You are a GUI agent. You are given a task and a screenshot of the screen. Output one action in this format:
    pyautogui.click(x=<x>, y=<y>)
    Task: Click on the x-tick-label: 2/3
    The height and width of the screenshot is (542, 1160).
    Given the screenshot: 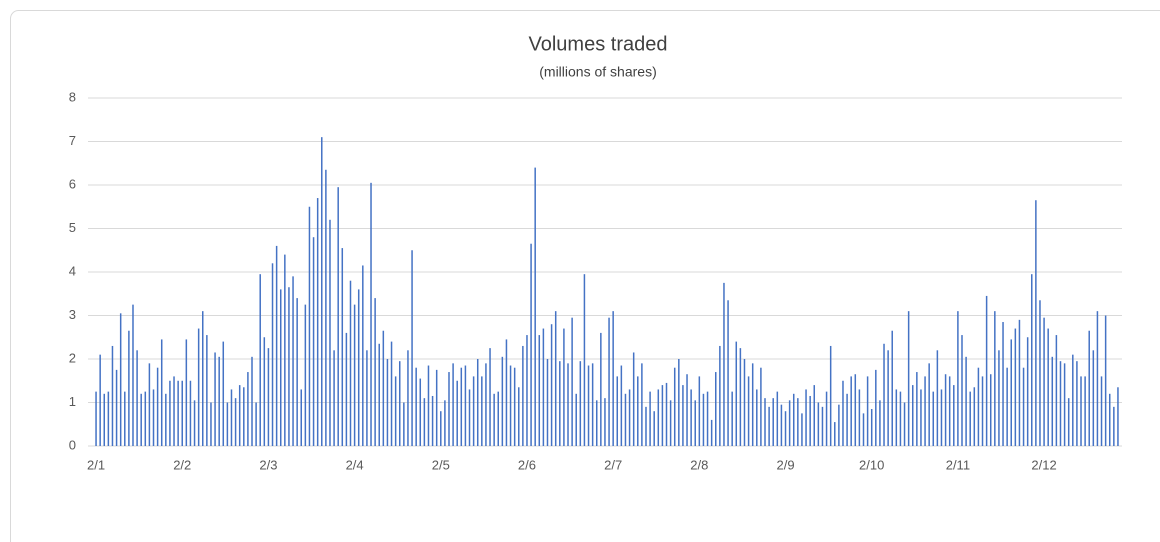 What is the action you would take?
    pyautogui.click(x=268, y=464)
    